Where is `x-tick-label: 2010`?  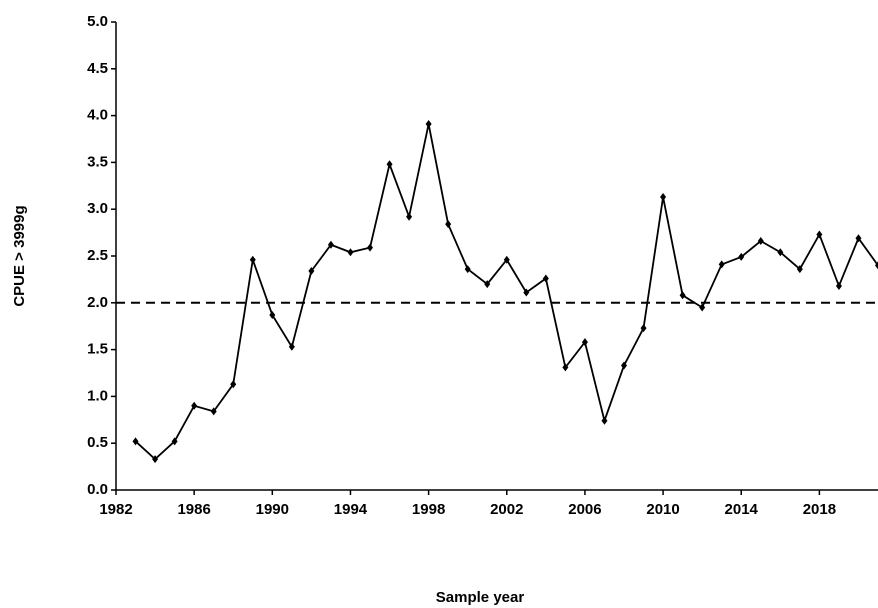
x-tick-label: 2010 is located at coordinates (662, 509).